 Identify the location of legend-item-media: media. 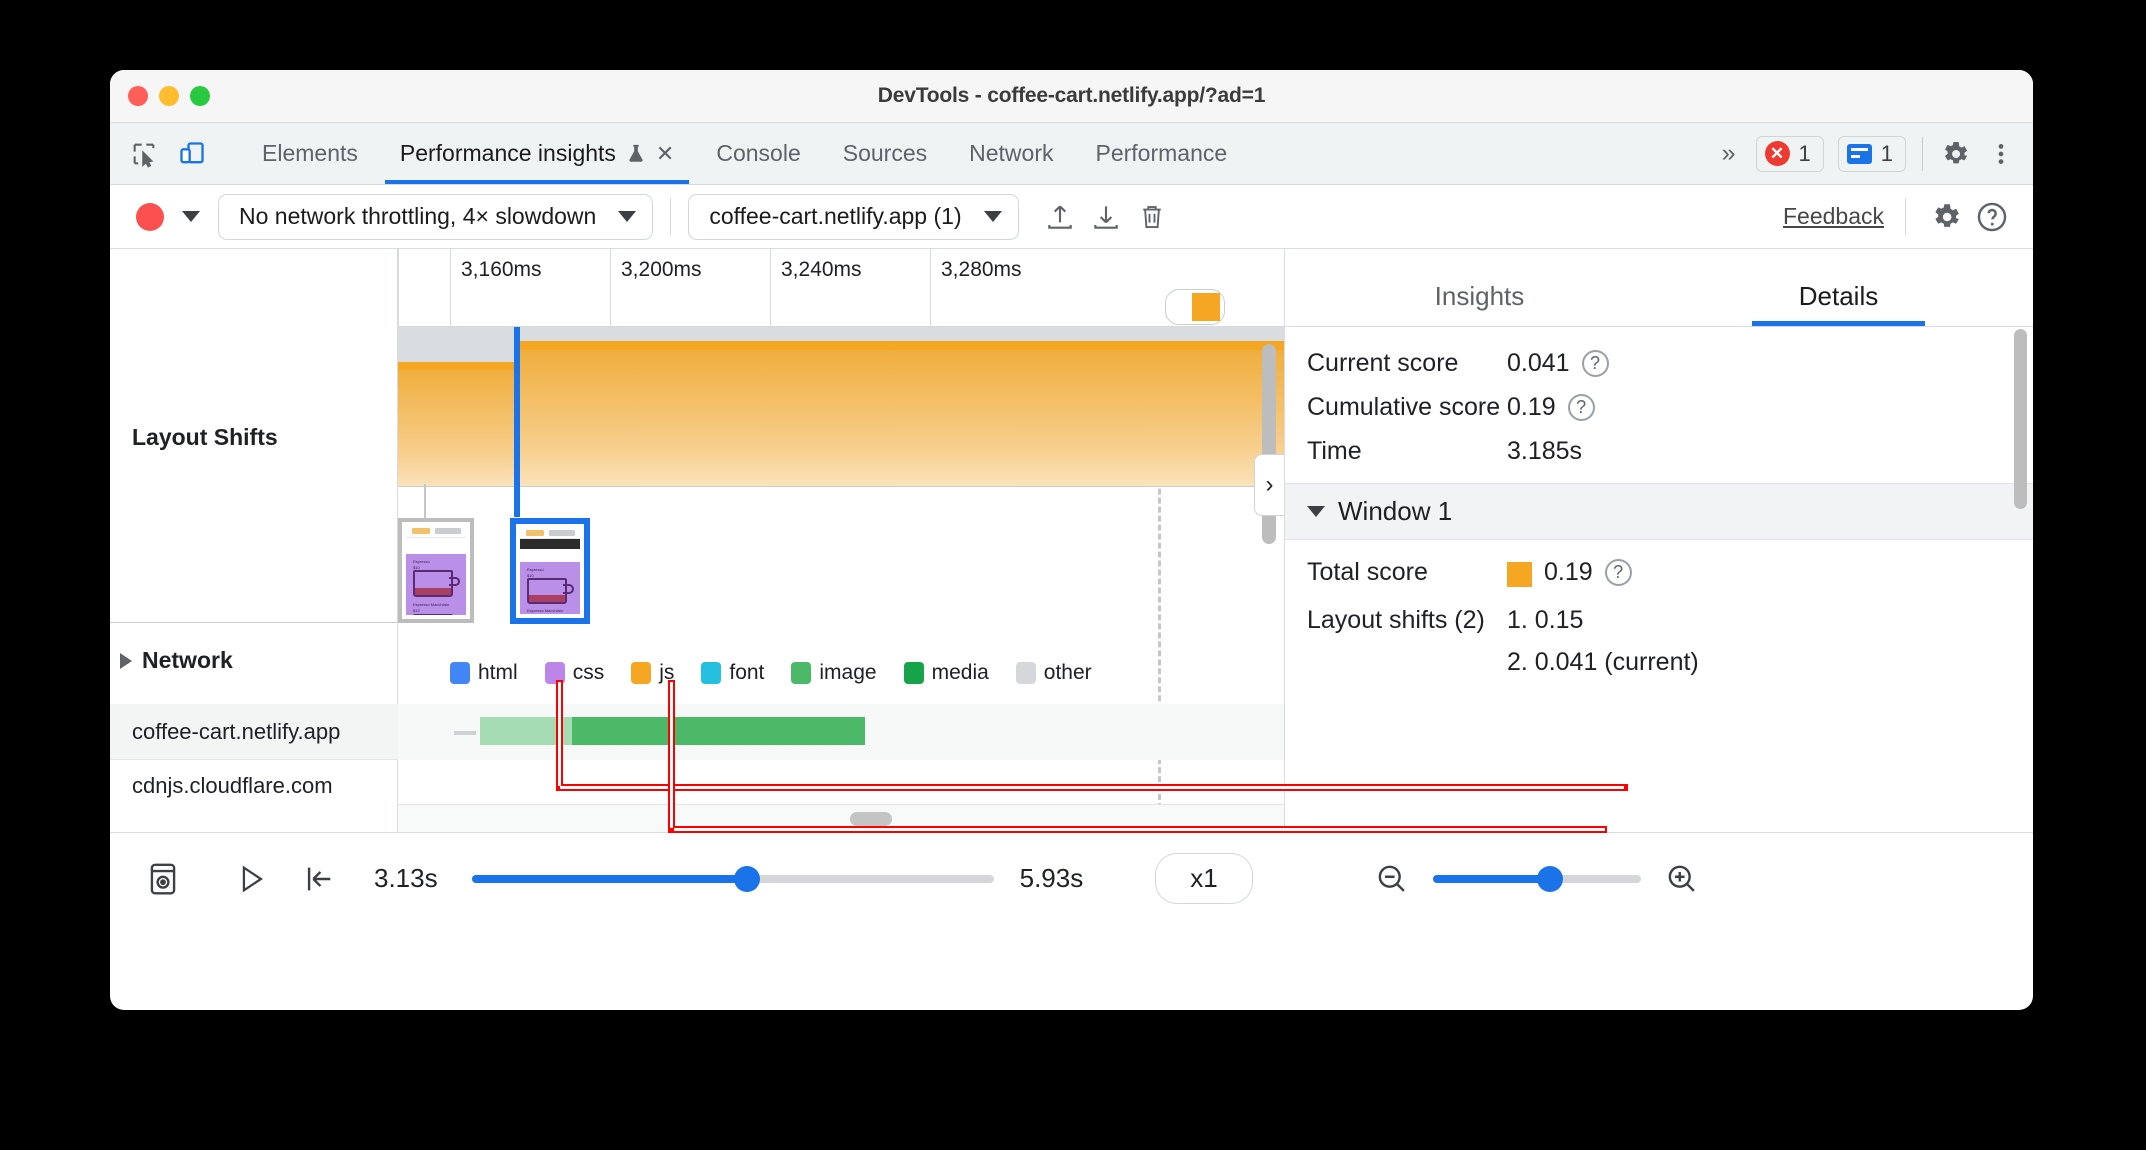
(946, 673).